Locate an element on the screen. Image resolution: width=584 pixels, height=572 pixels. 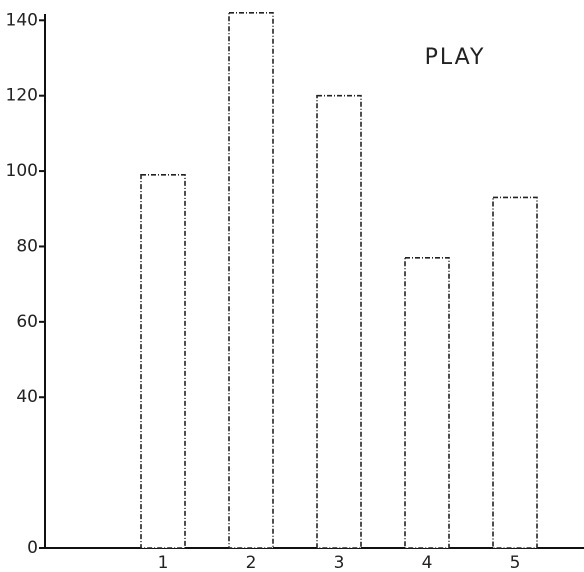
y-tick-label: 140 is located at coordinates (22, 20).